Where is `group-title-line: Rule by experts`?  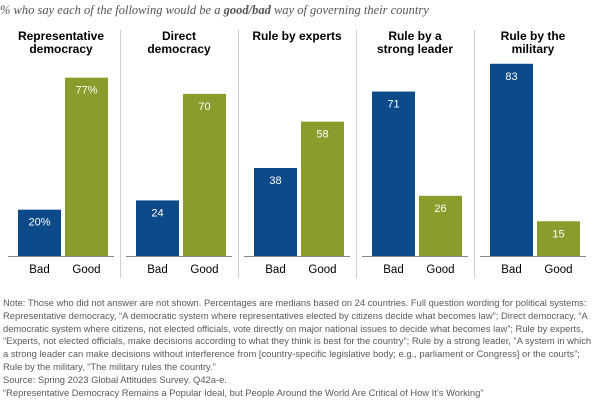 group-title-line: Rule by experts is located at coordinates (297, 36).